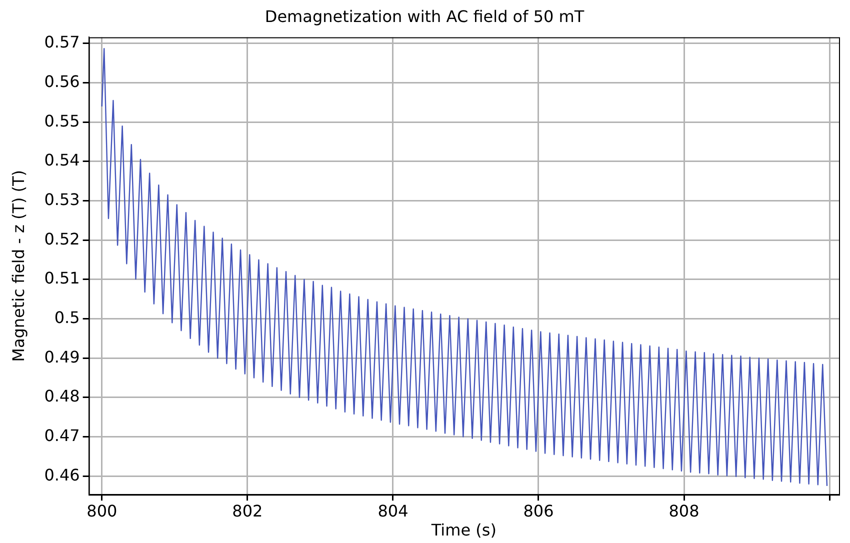 This screenshot has height=543, width=850. What do you see at coordinates (538, 510) in the screenshot?
I see `x-tick-label: 806` at bounding box center [538, 510].